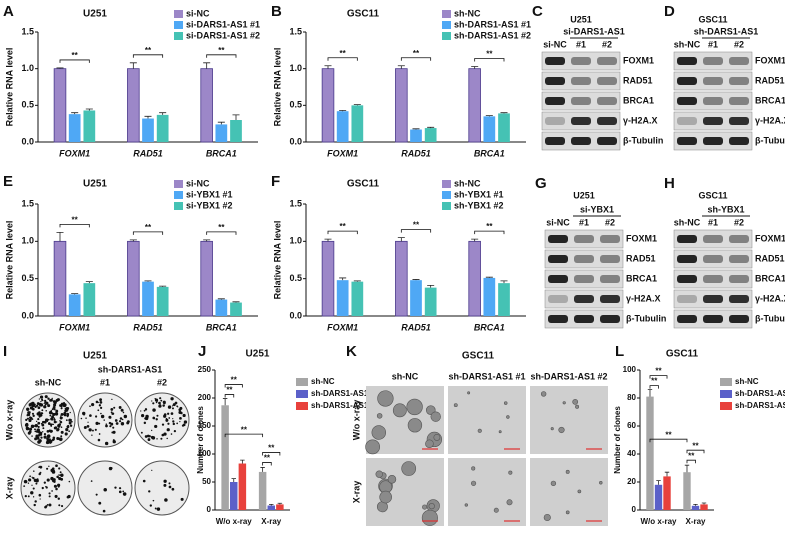  What do you see at coordinates (27, 203) in the screenshot?
I see `y-tick-label: 1.5` at bounding box center [27, 203].